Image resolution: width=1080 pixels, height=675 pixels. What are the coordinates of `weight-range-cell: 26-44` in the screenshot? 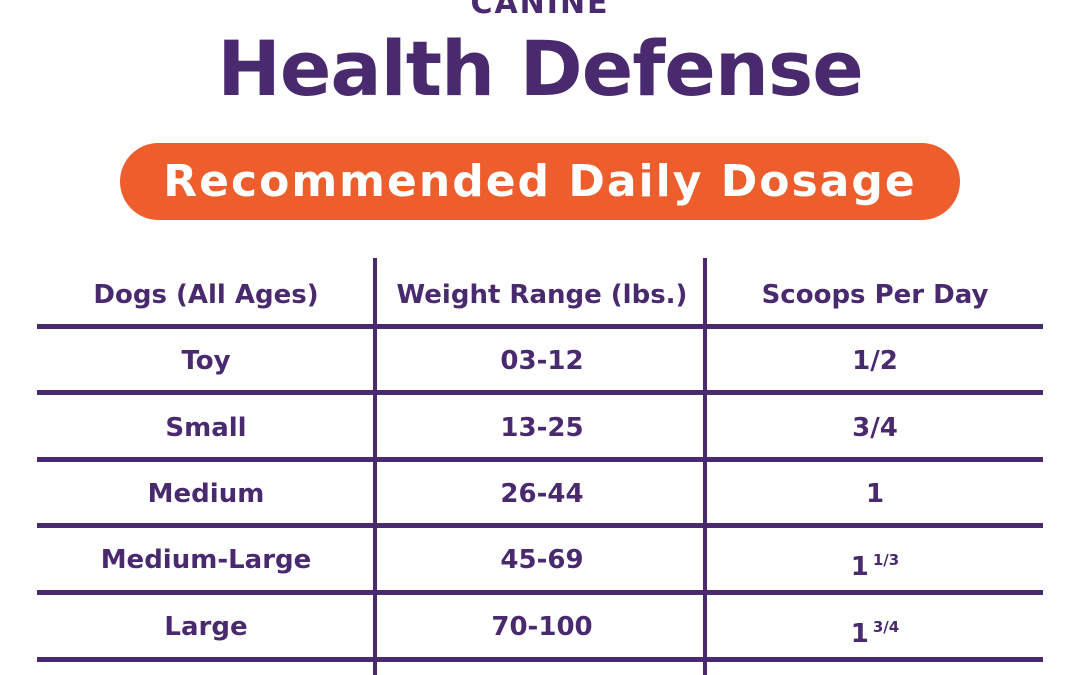 It's located at (542, 494).